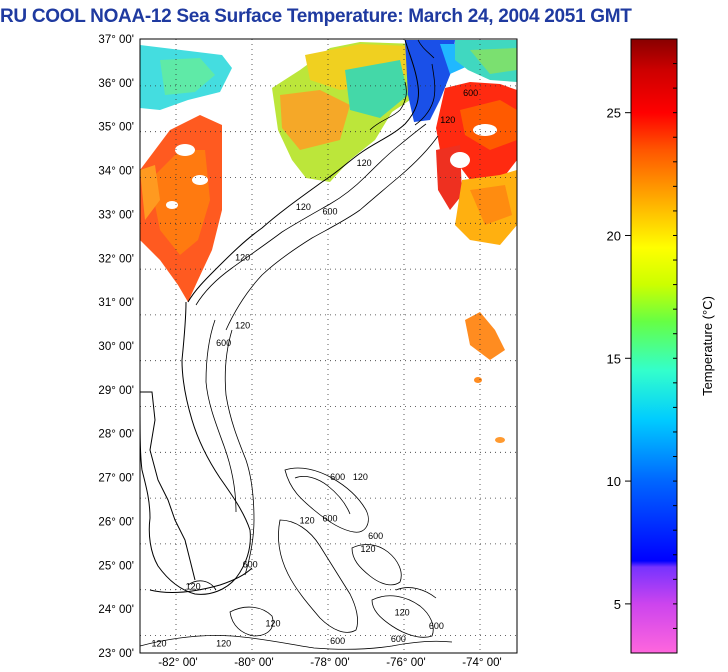  I want to click on latitude-tick-label: 36° 00', so click(116, 84).